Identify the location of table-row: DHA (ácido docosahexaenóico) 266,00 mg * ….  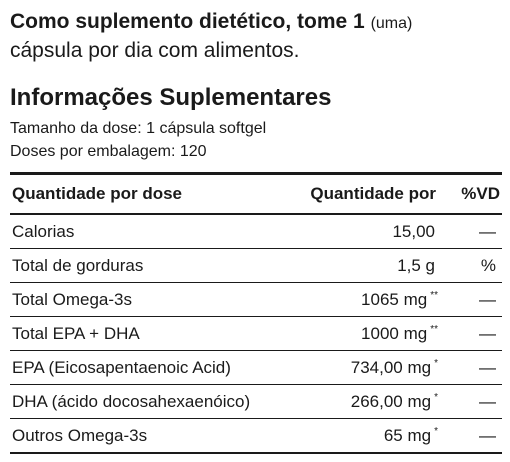
(256, 402).